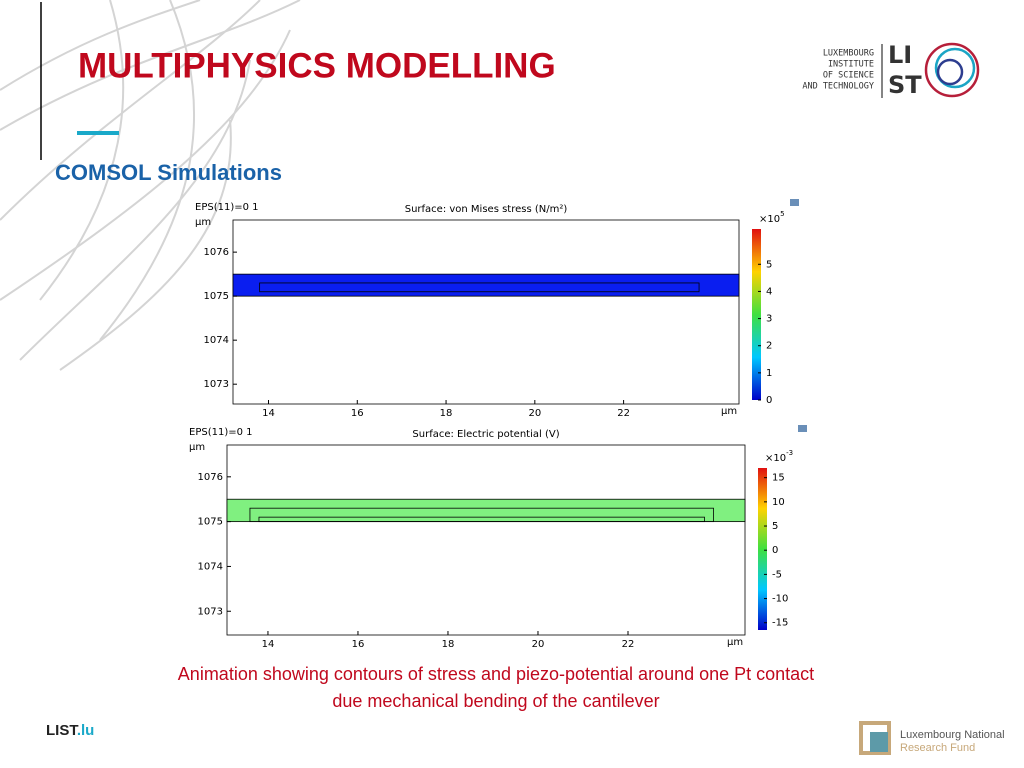  Describe the element at coordinates (769, 373) in the screenshot. I see `colorbar-tick-label: 1` at that location.